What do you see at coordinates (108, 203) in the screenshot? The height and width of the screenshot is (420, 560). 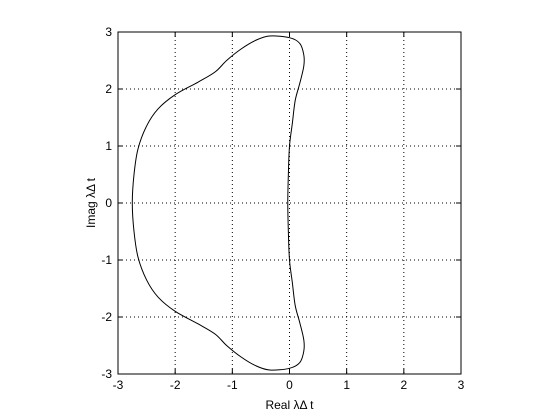 I see `y-tick-label-3: 0` at bounding box center [108, 203].